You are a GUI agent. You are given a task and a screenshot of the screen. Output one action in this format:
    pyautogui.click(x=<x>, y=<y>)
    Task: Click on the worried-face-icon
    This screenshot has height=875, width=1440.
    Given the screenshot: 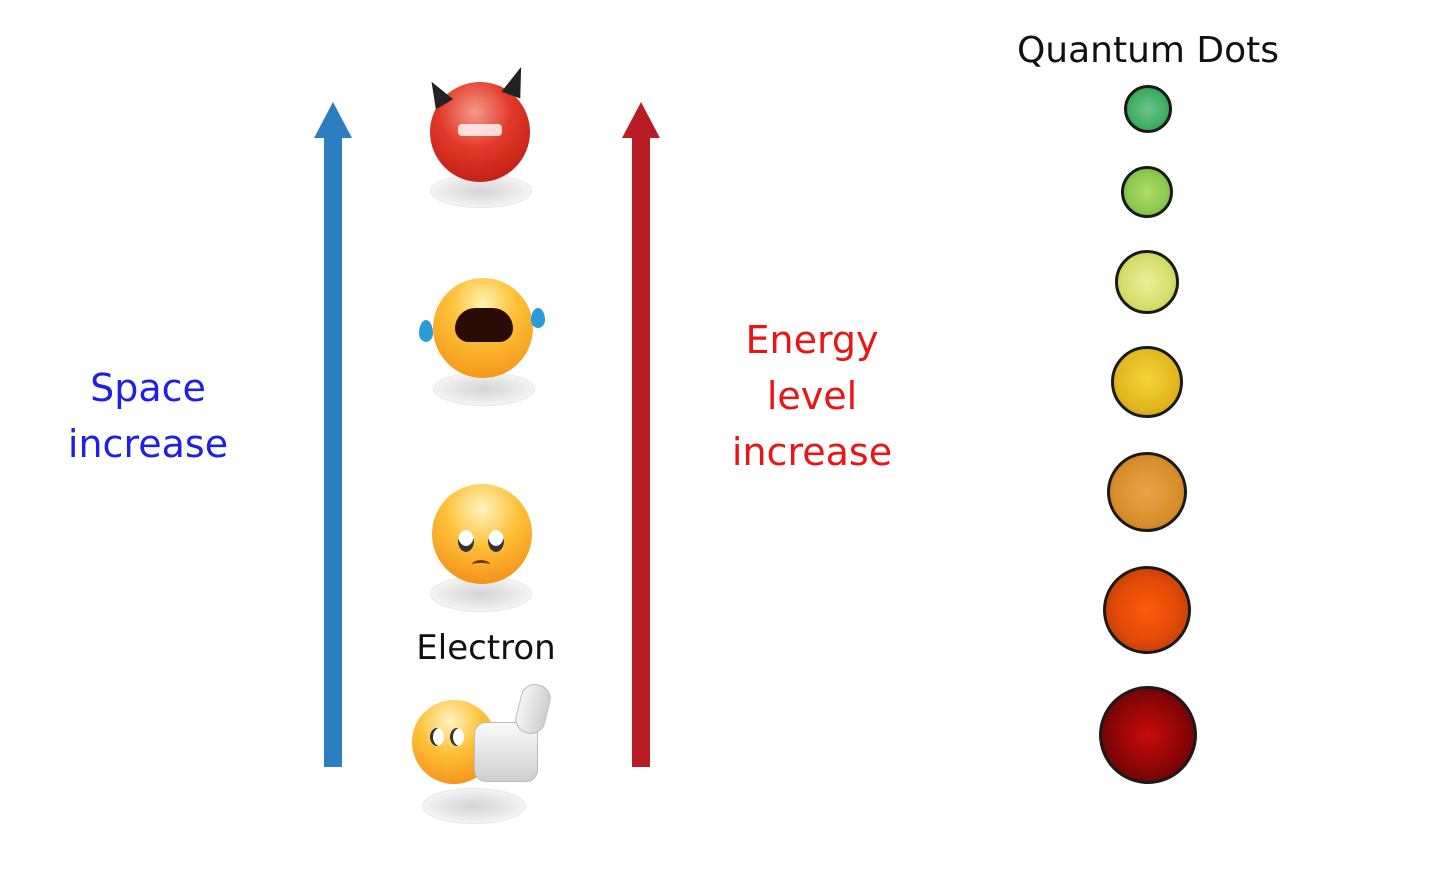 What is the action you would take?
    pyautogui.click(x=482, y=534)
    